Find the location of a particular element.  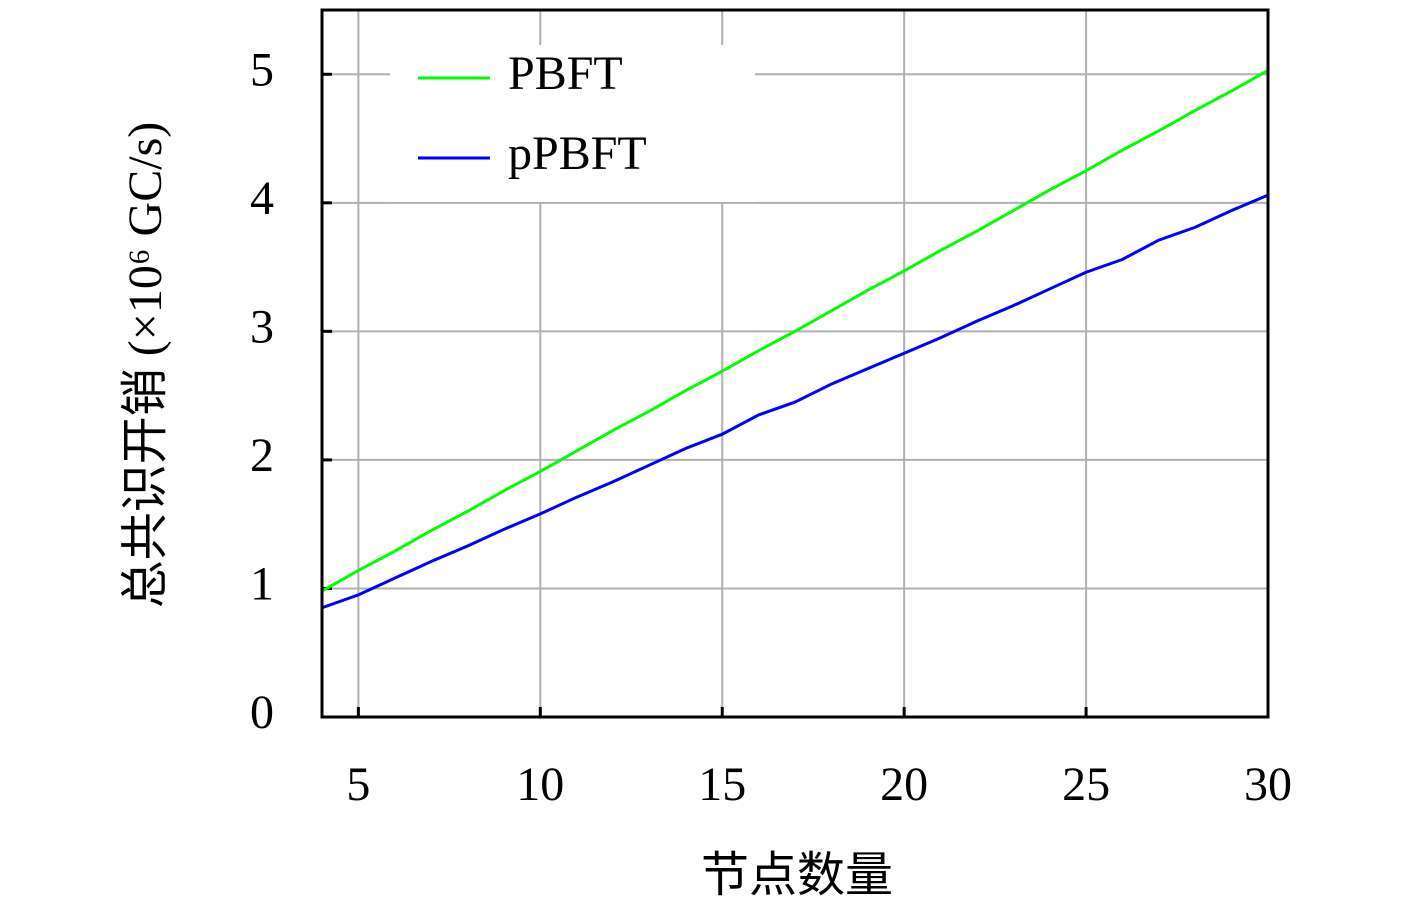

x-tick-label: 20 is located at coordinates (904, 784).